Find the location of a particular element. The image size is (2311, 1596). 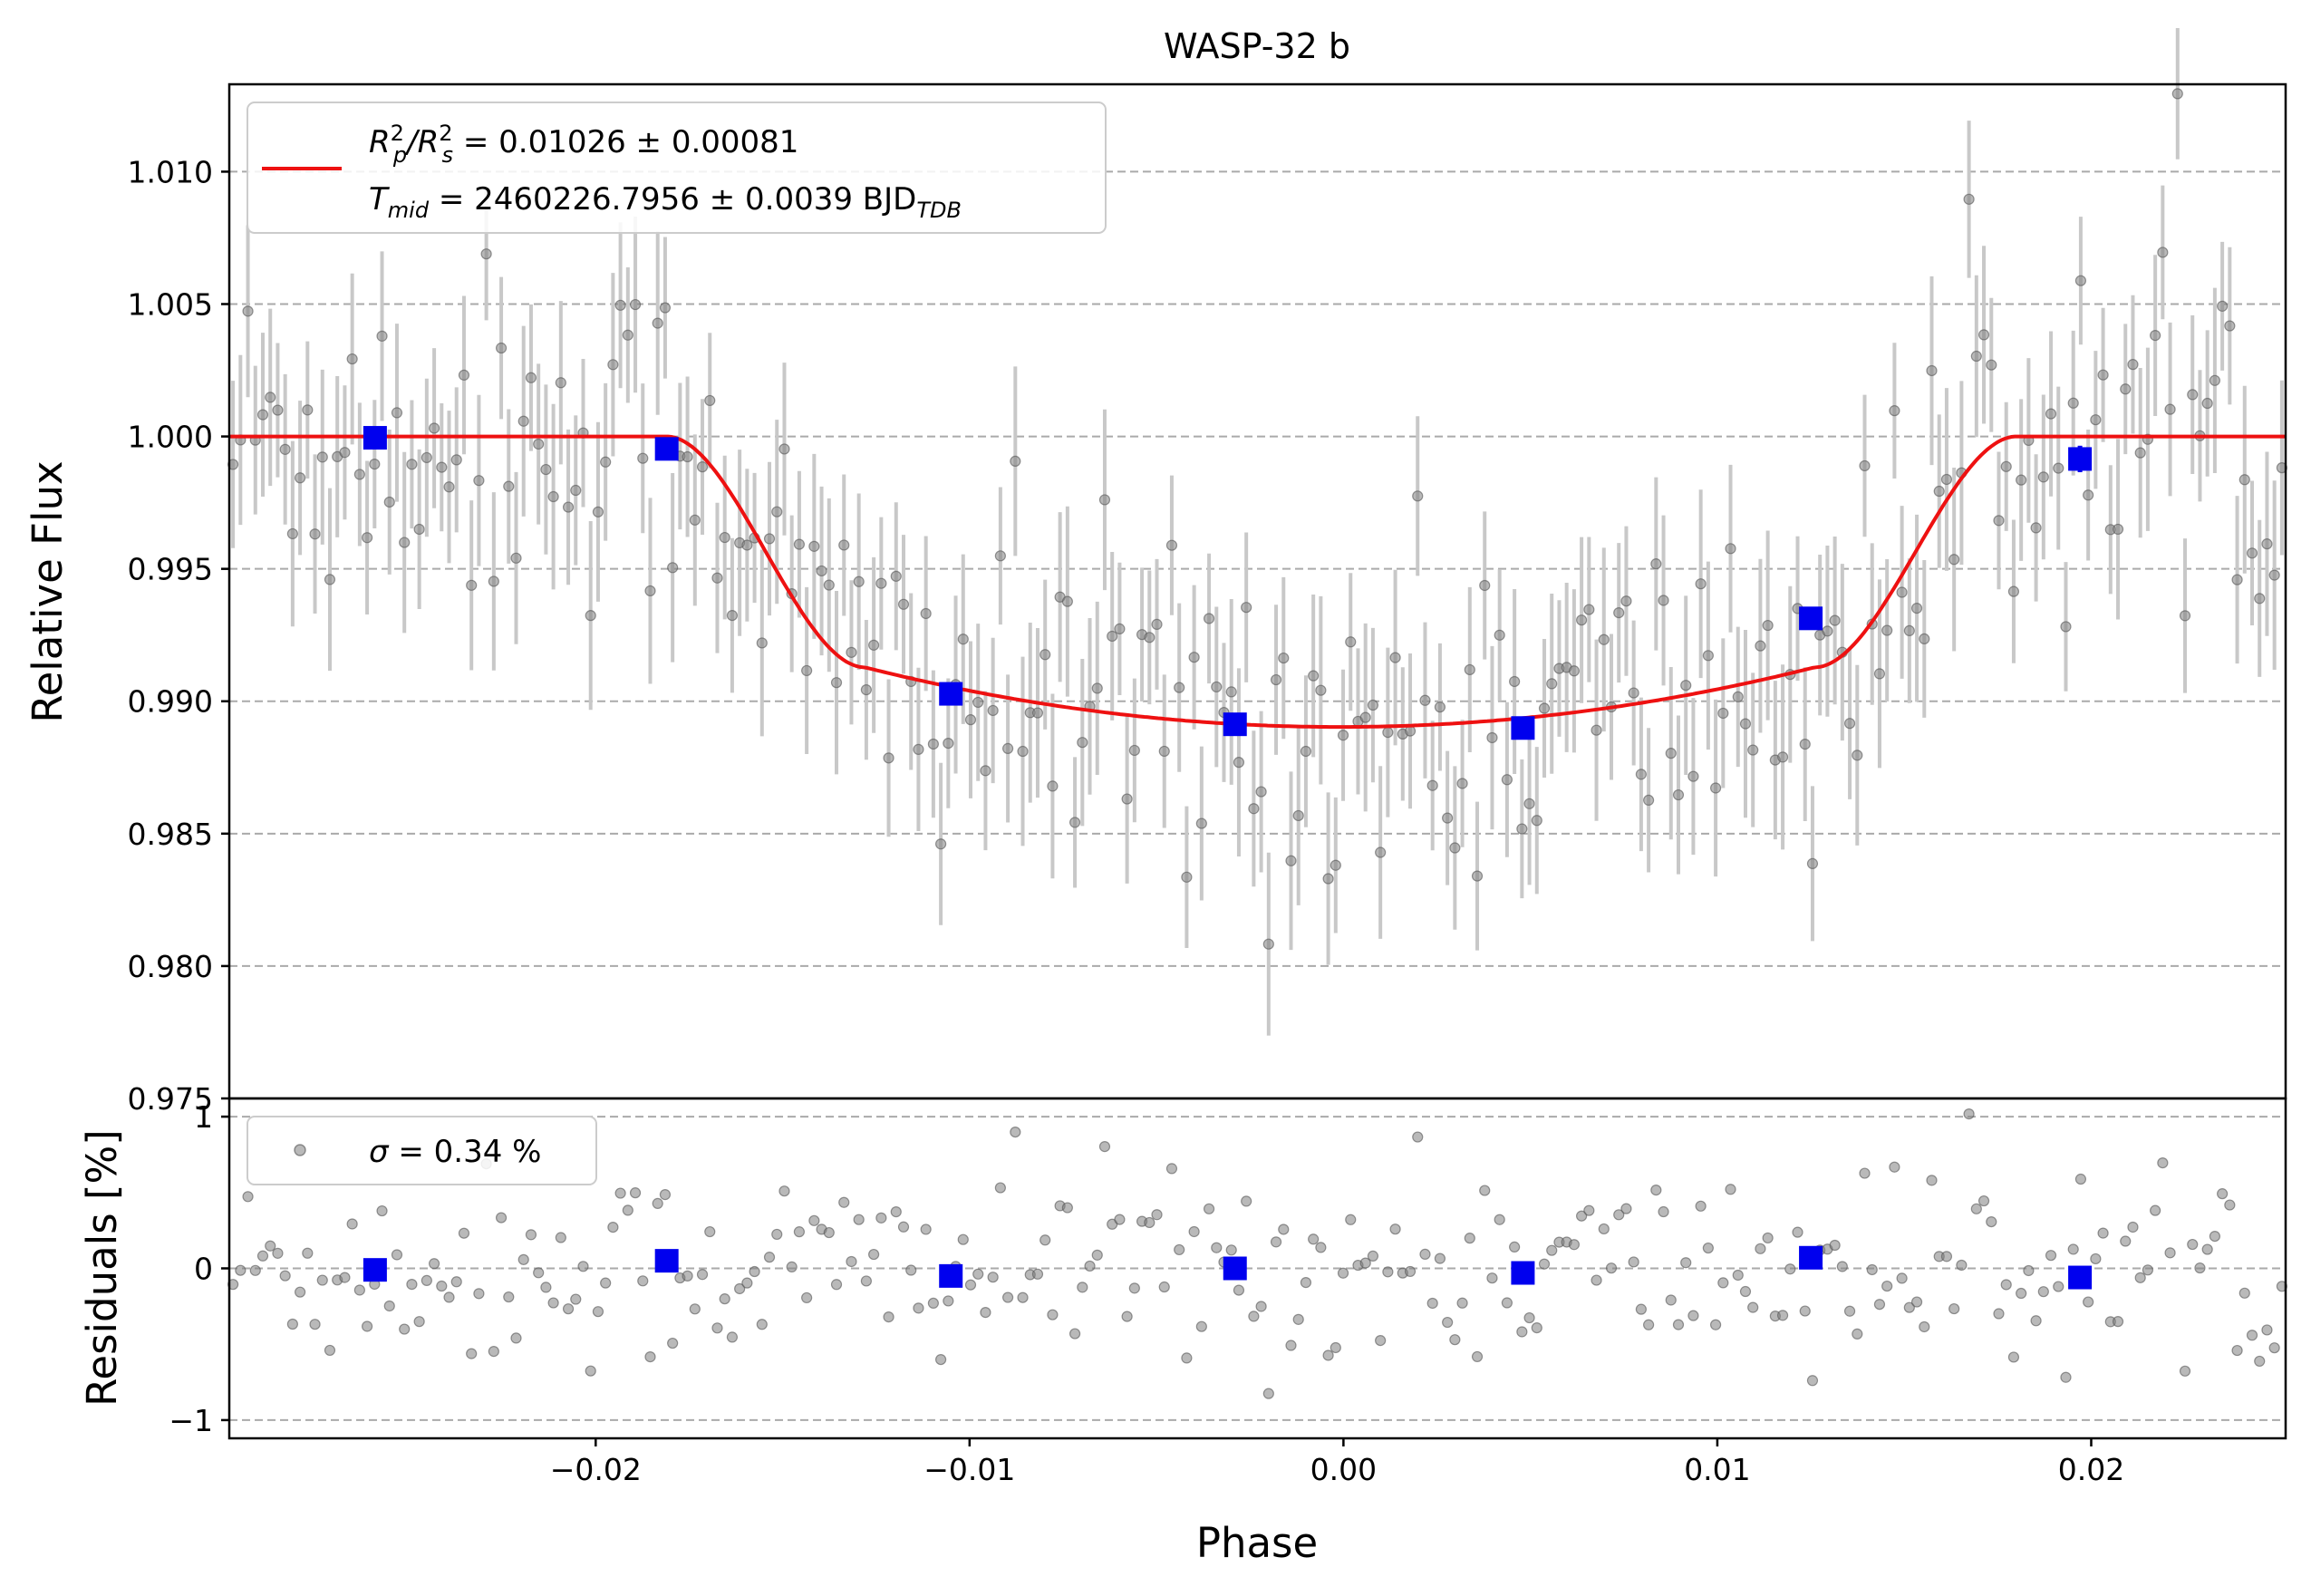

legend-tmid-value: = 2460226.7956 ± 0.0039 BJD is located at coordinates (673, 199).